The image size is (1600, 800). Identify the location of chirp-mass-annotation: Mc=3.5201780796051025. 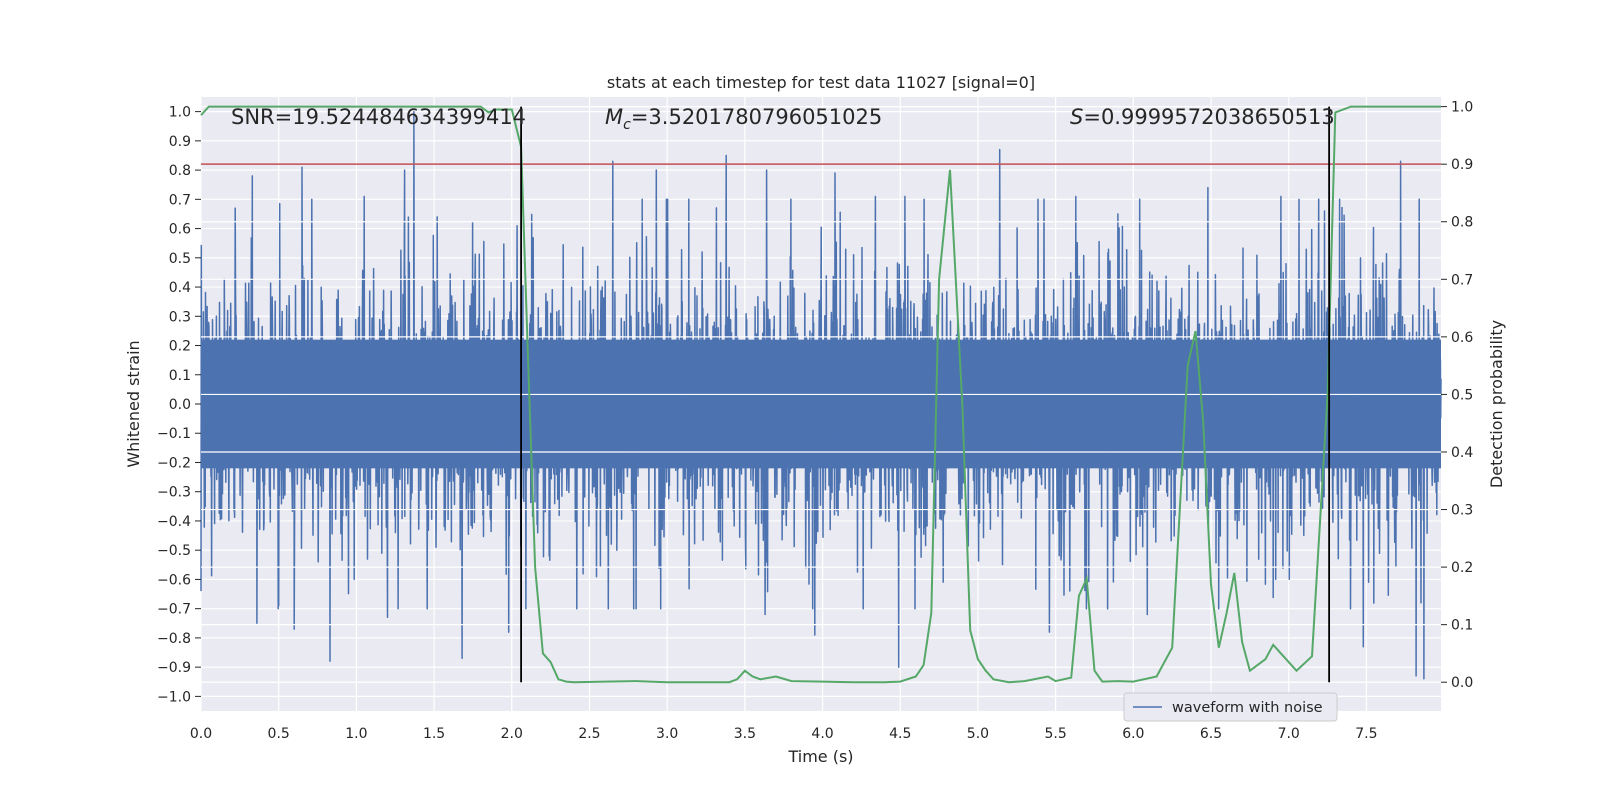
(743, 119).